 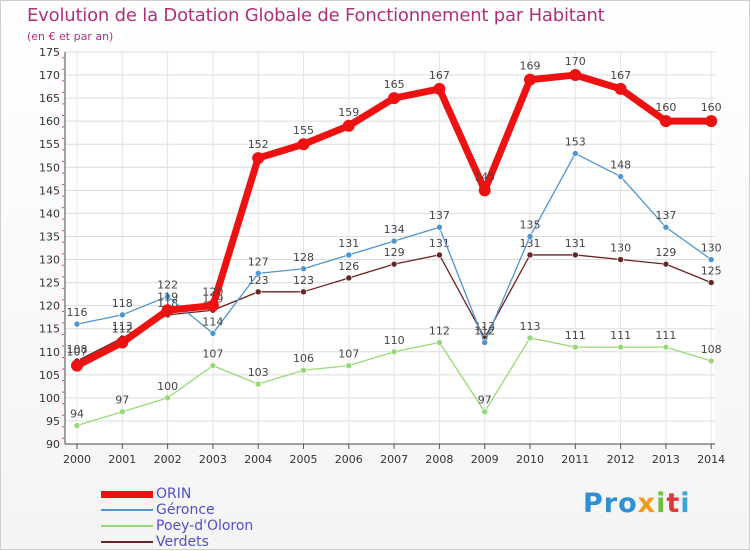 What do you see at coordinates (685, 503) in the screenshot?
I see `logo-text-5: i` at bounding box center [685, 503].